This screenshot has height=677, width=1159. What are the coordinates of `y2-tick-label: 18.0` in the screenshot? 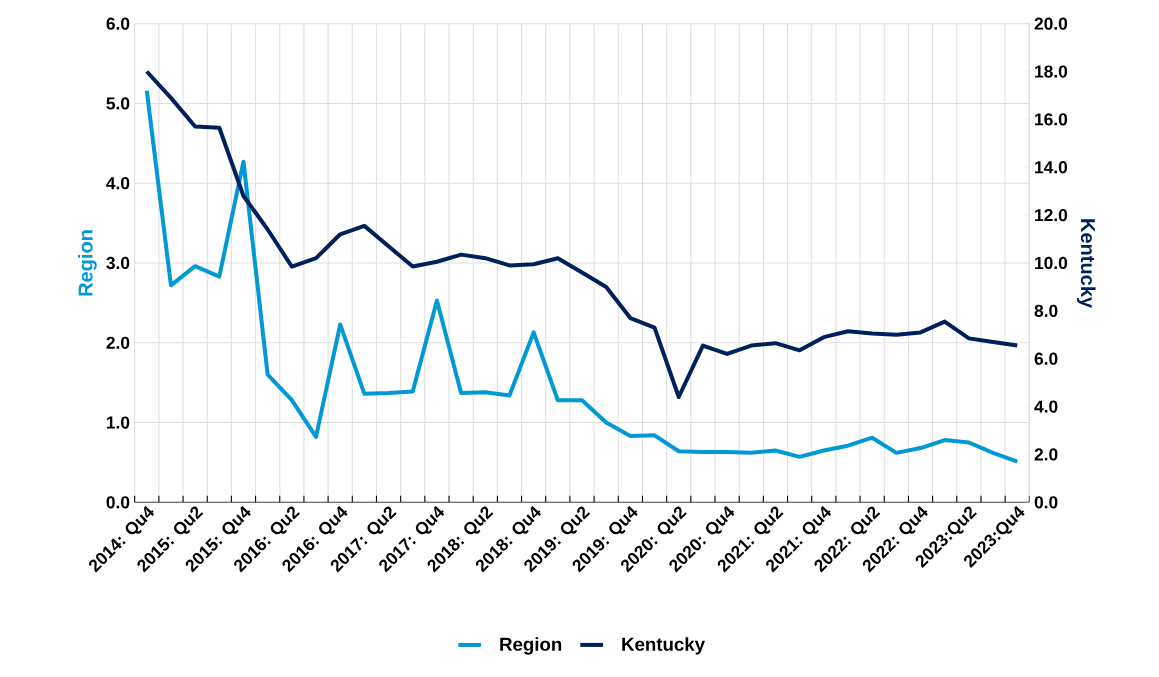 It's located at (1051, 71).